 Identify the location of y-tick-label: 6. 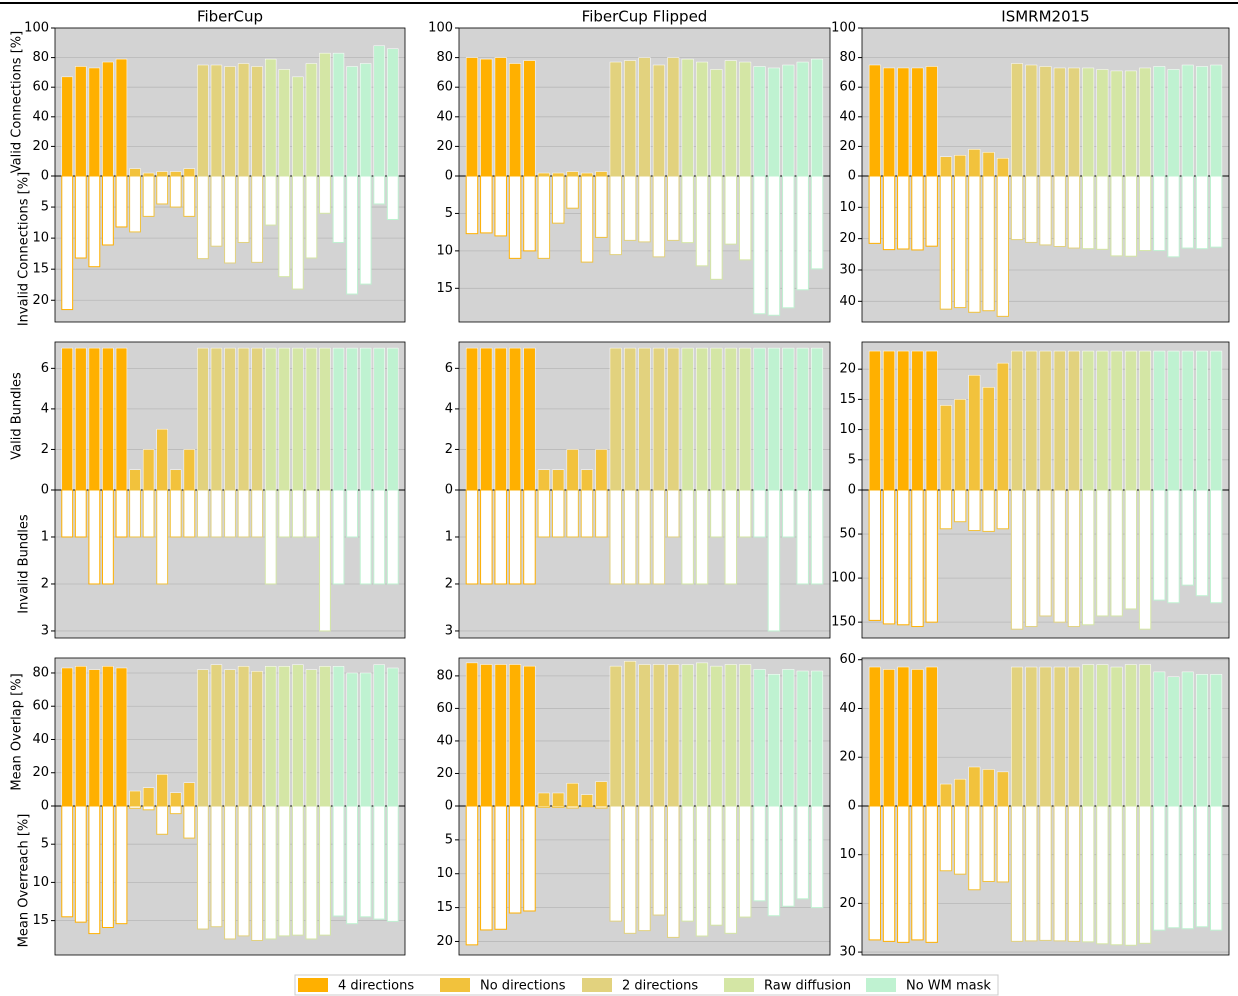
(45, 368).